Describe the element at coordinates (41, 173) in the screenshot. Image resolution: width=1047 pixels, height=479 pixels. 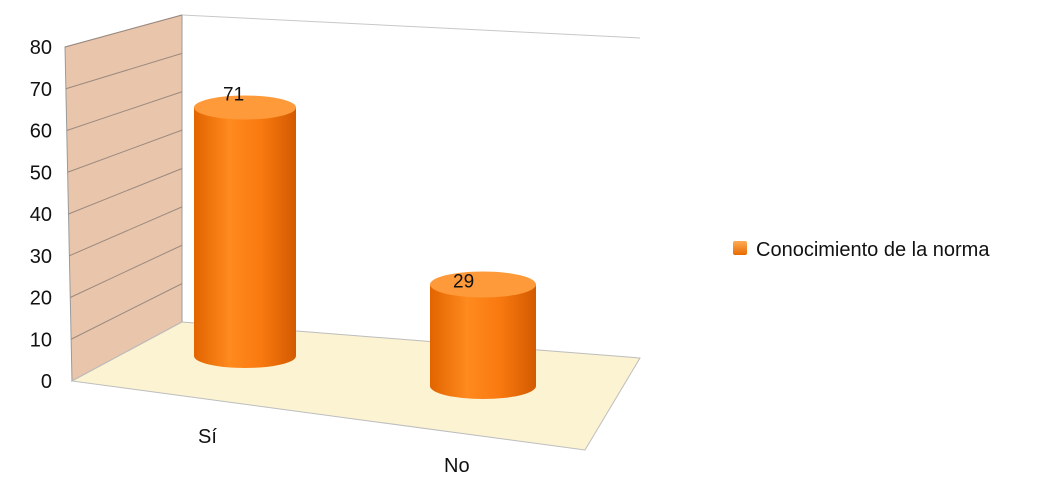
I see `y-tick-label: 50` at that location.